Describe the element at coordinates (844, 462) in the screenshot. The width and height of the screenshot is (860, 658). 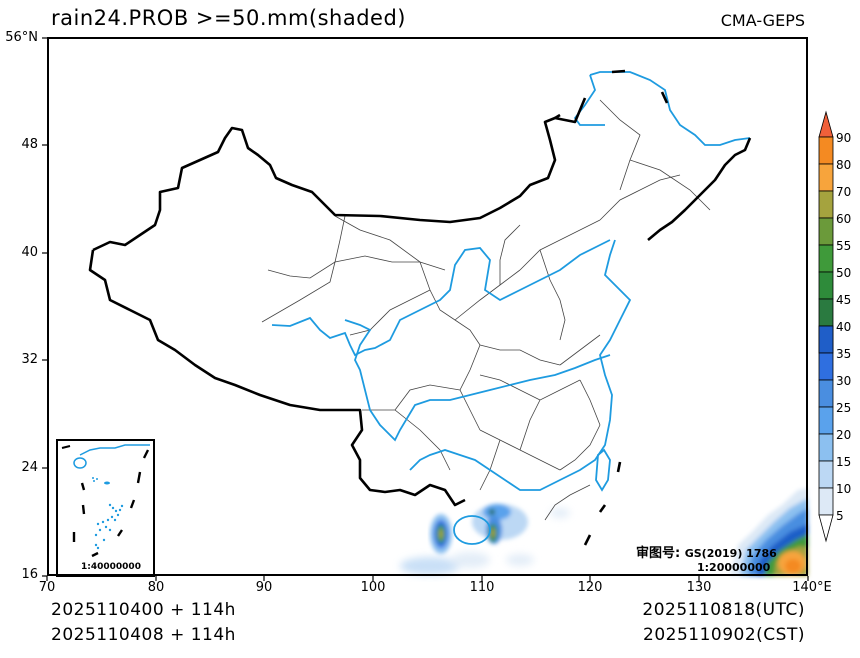
I see `colorbar-label-15: 15` at that location.